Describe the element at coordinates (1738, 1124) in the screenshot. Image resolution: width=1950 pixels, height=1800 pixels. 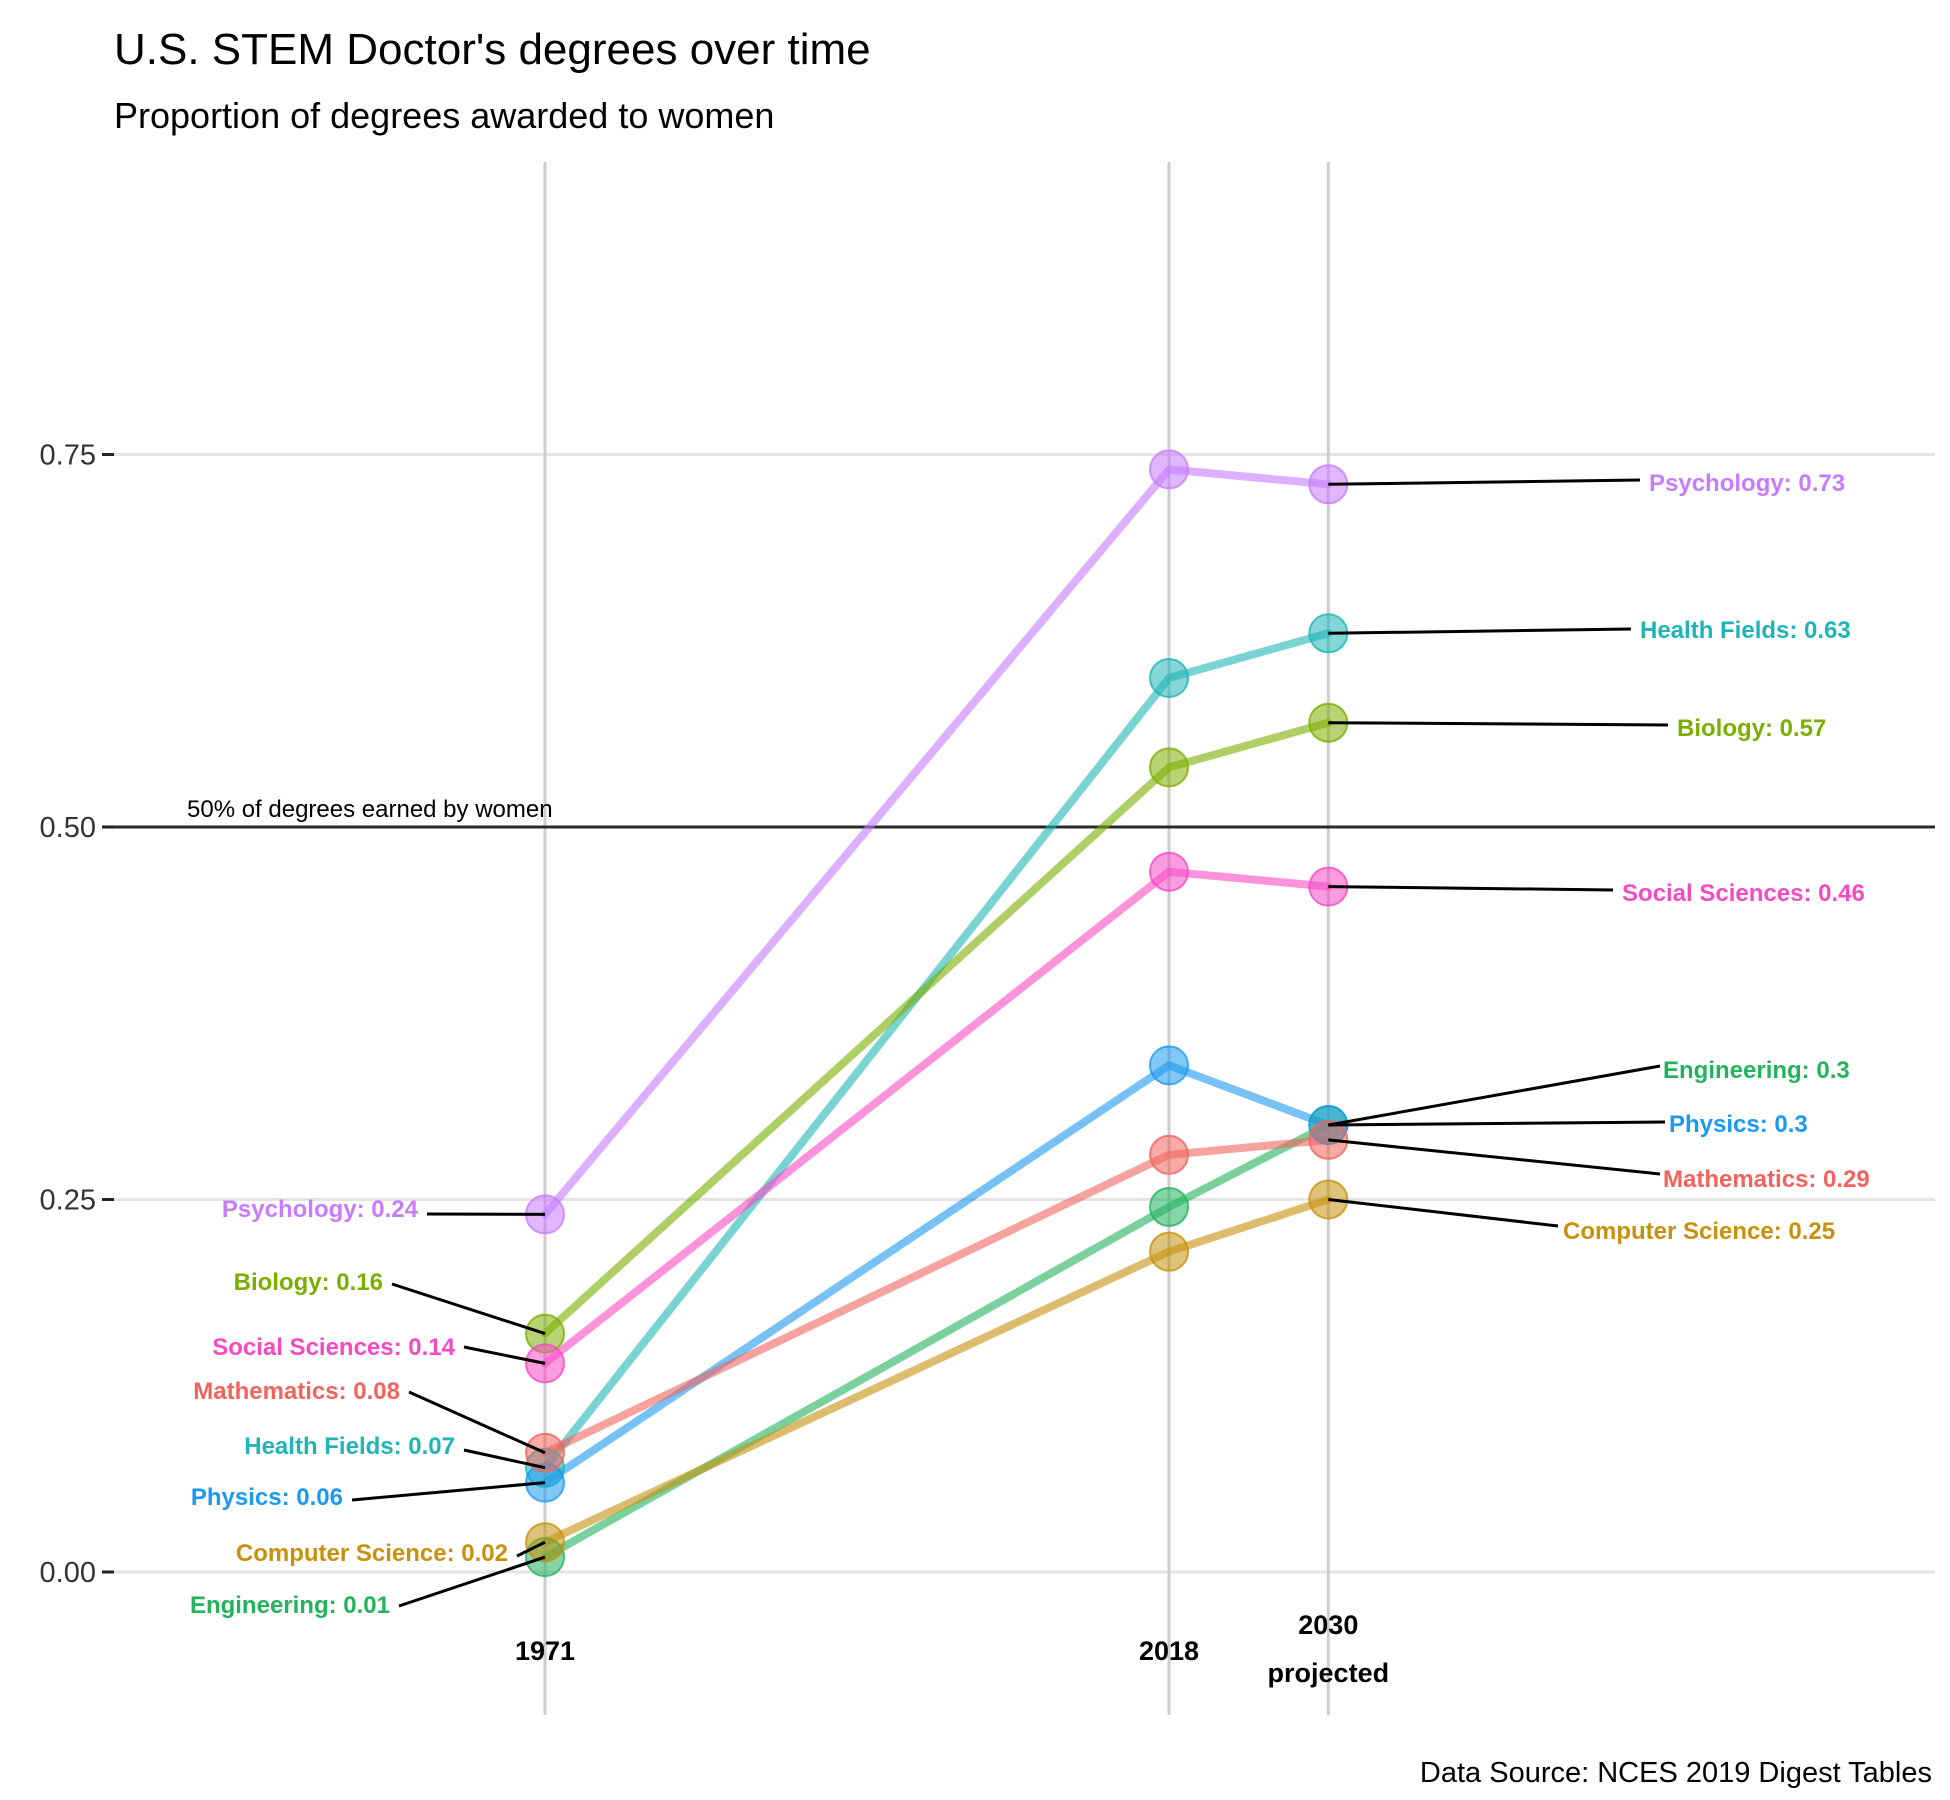
I see `data-label-end-physics: Physics: 0.3` at that location.